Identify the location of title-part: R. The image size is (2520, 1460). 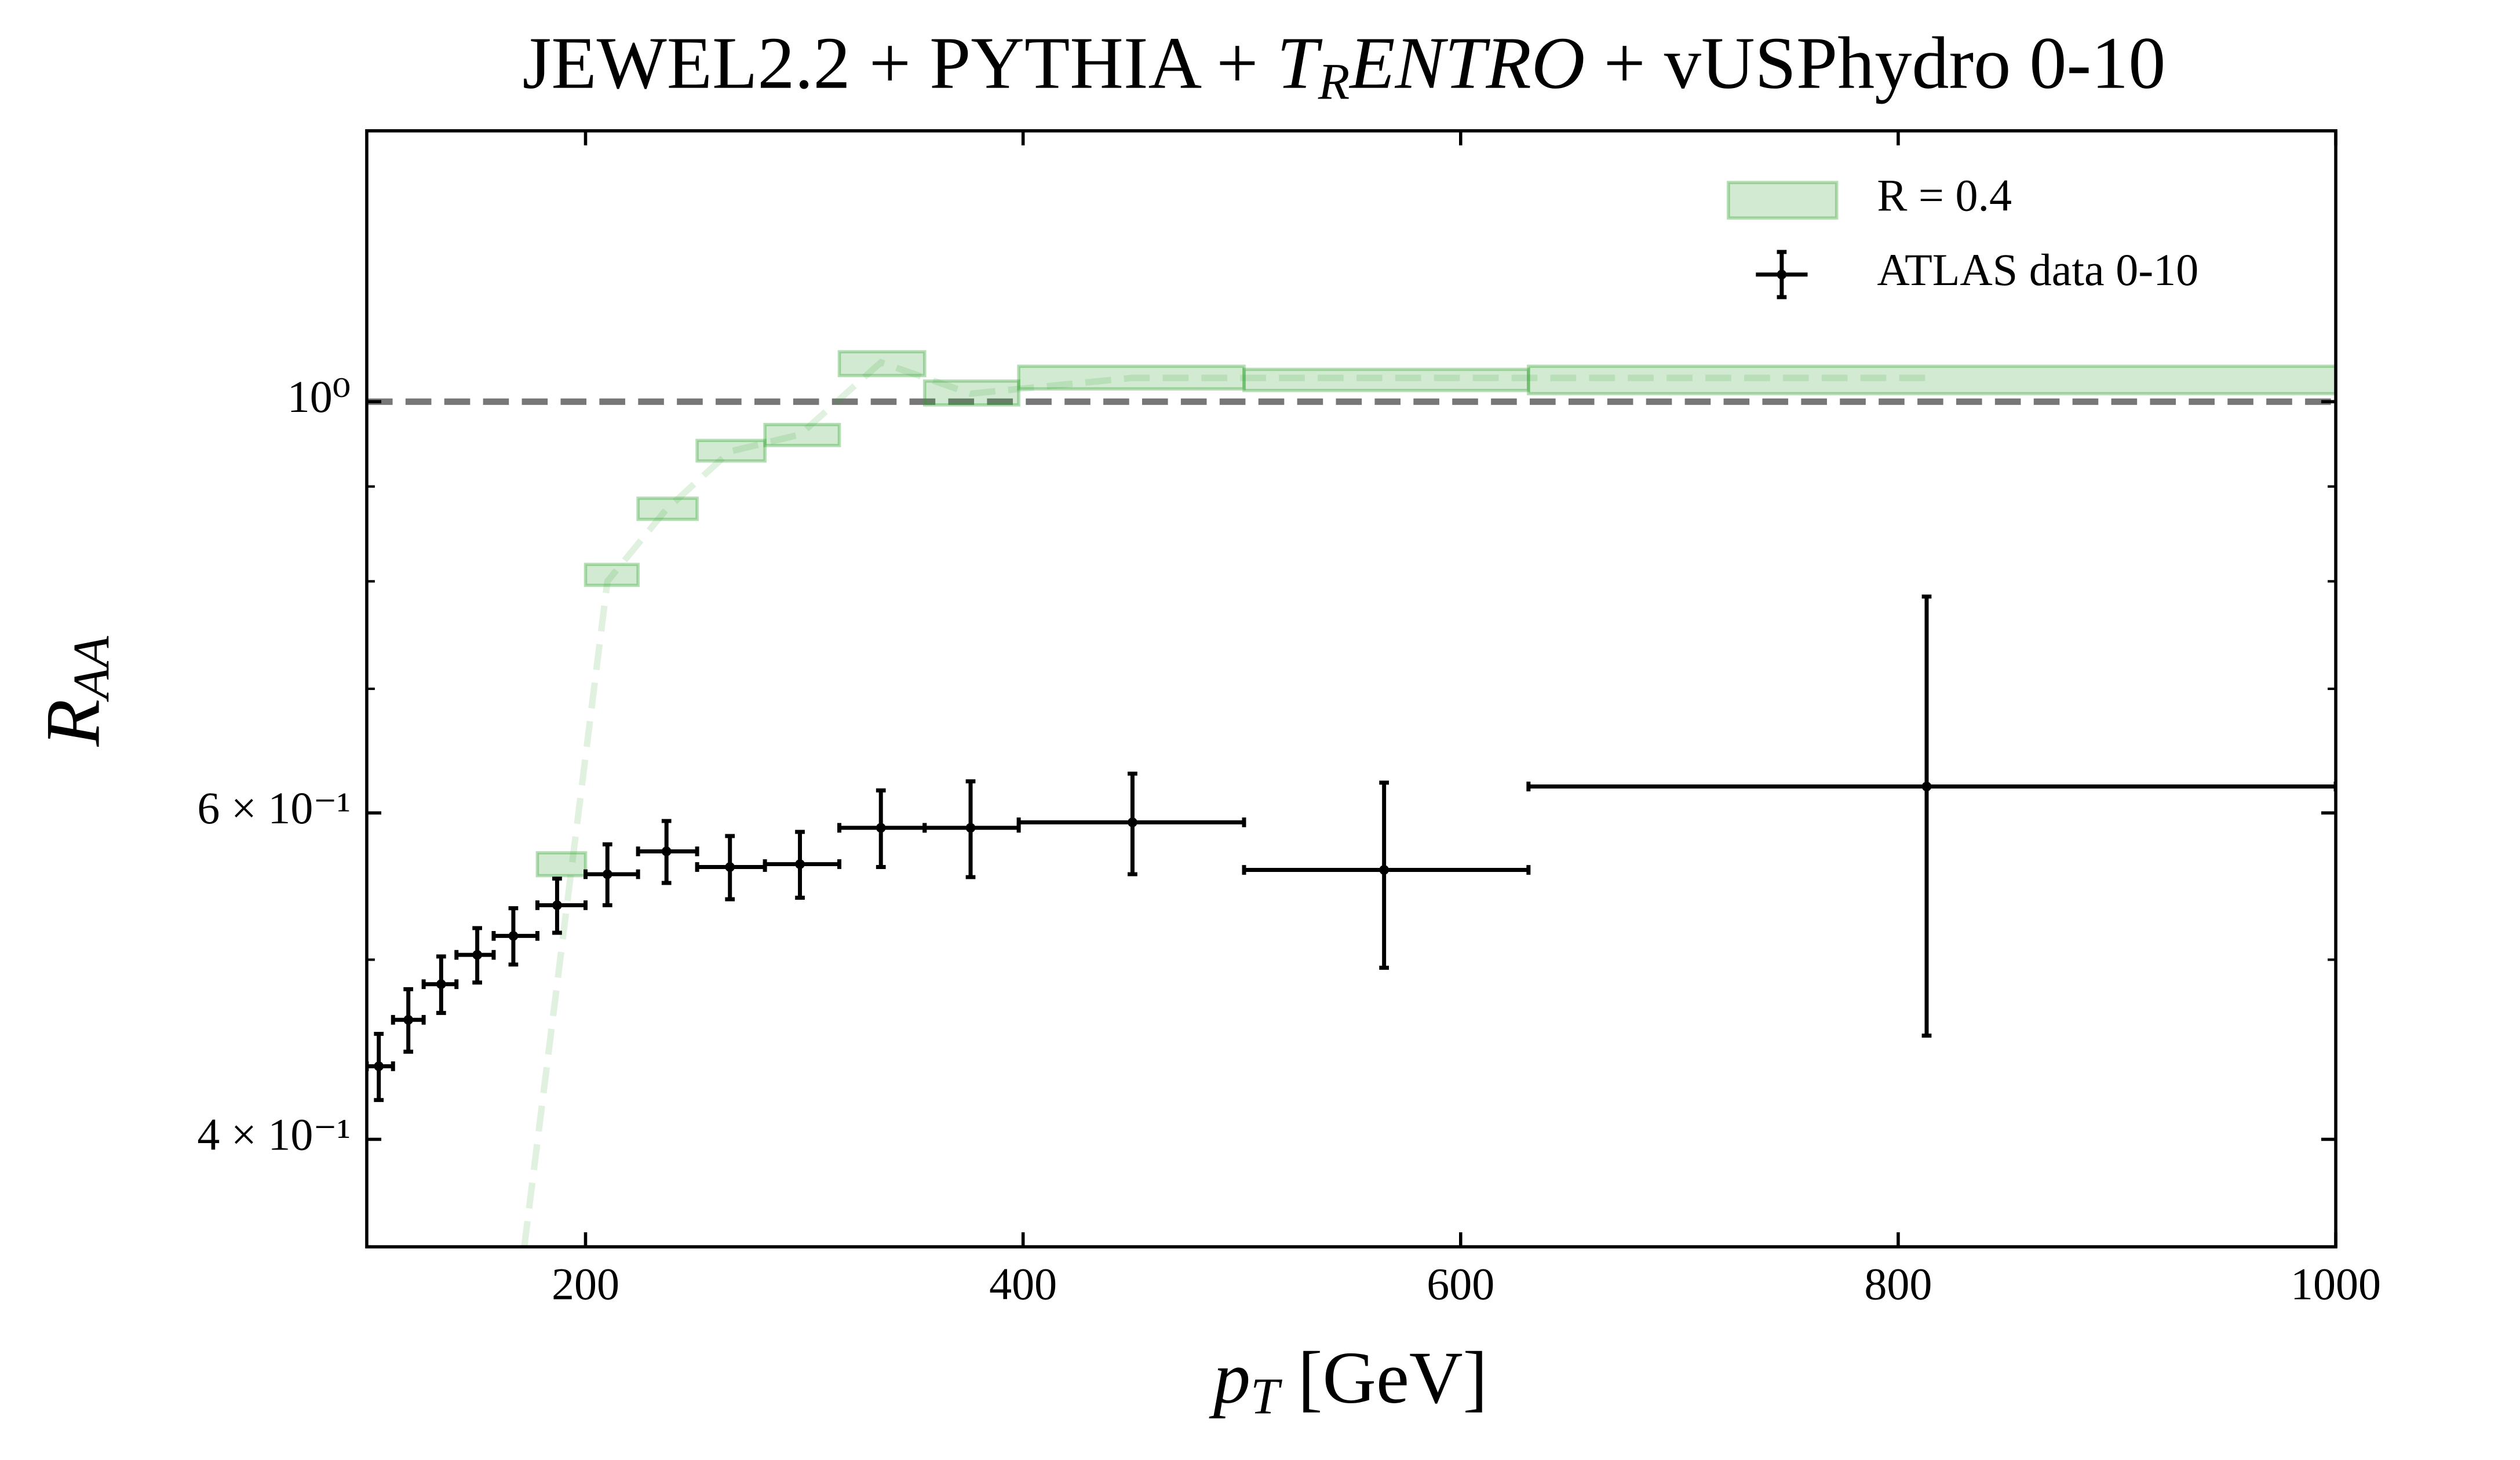
(1334, 82).